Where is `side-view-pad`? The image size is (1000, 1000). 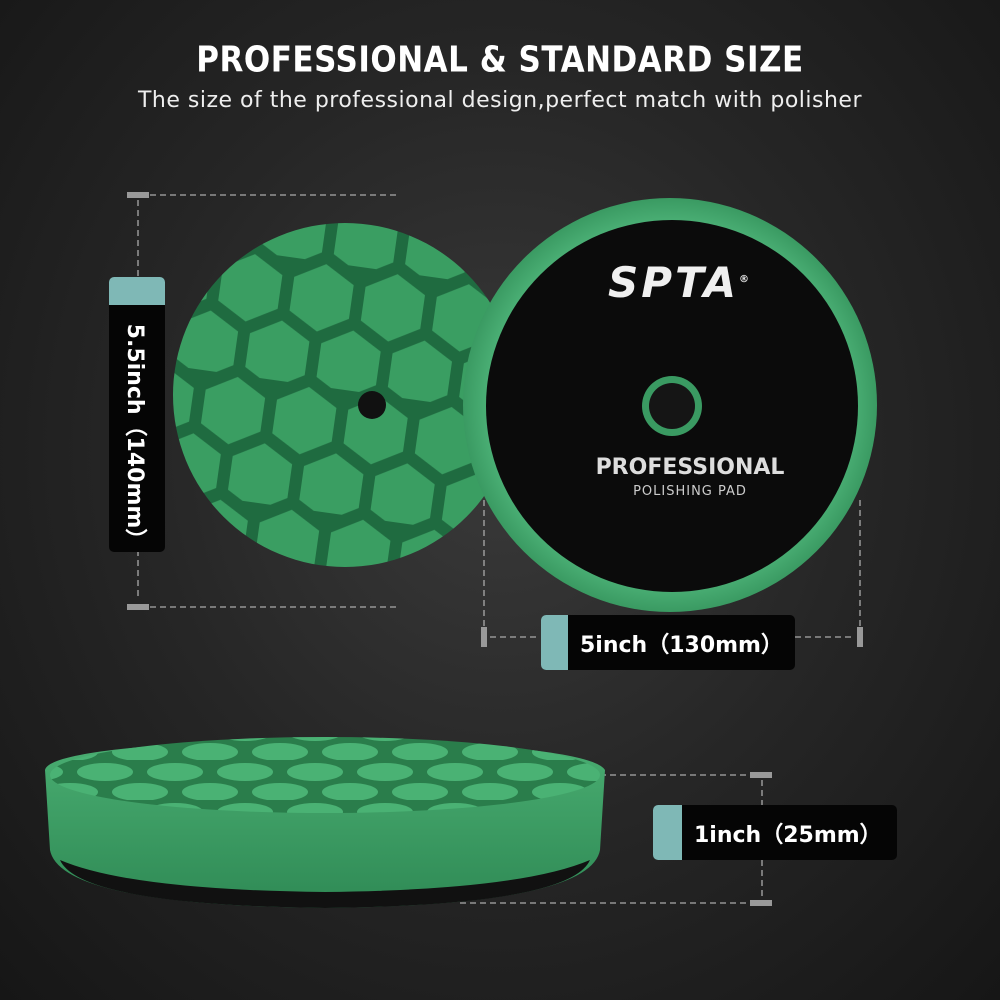 side-view-pad is located at coordinates (325, 822).